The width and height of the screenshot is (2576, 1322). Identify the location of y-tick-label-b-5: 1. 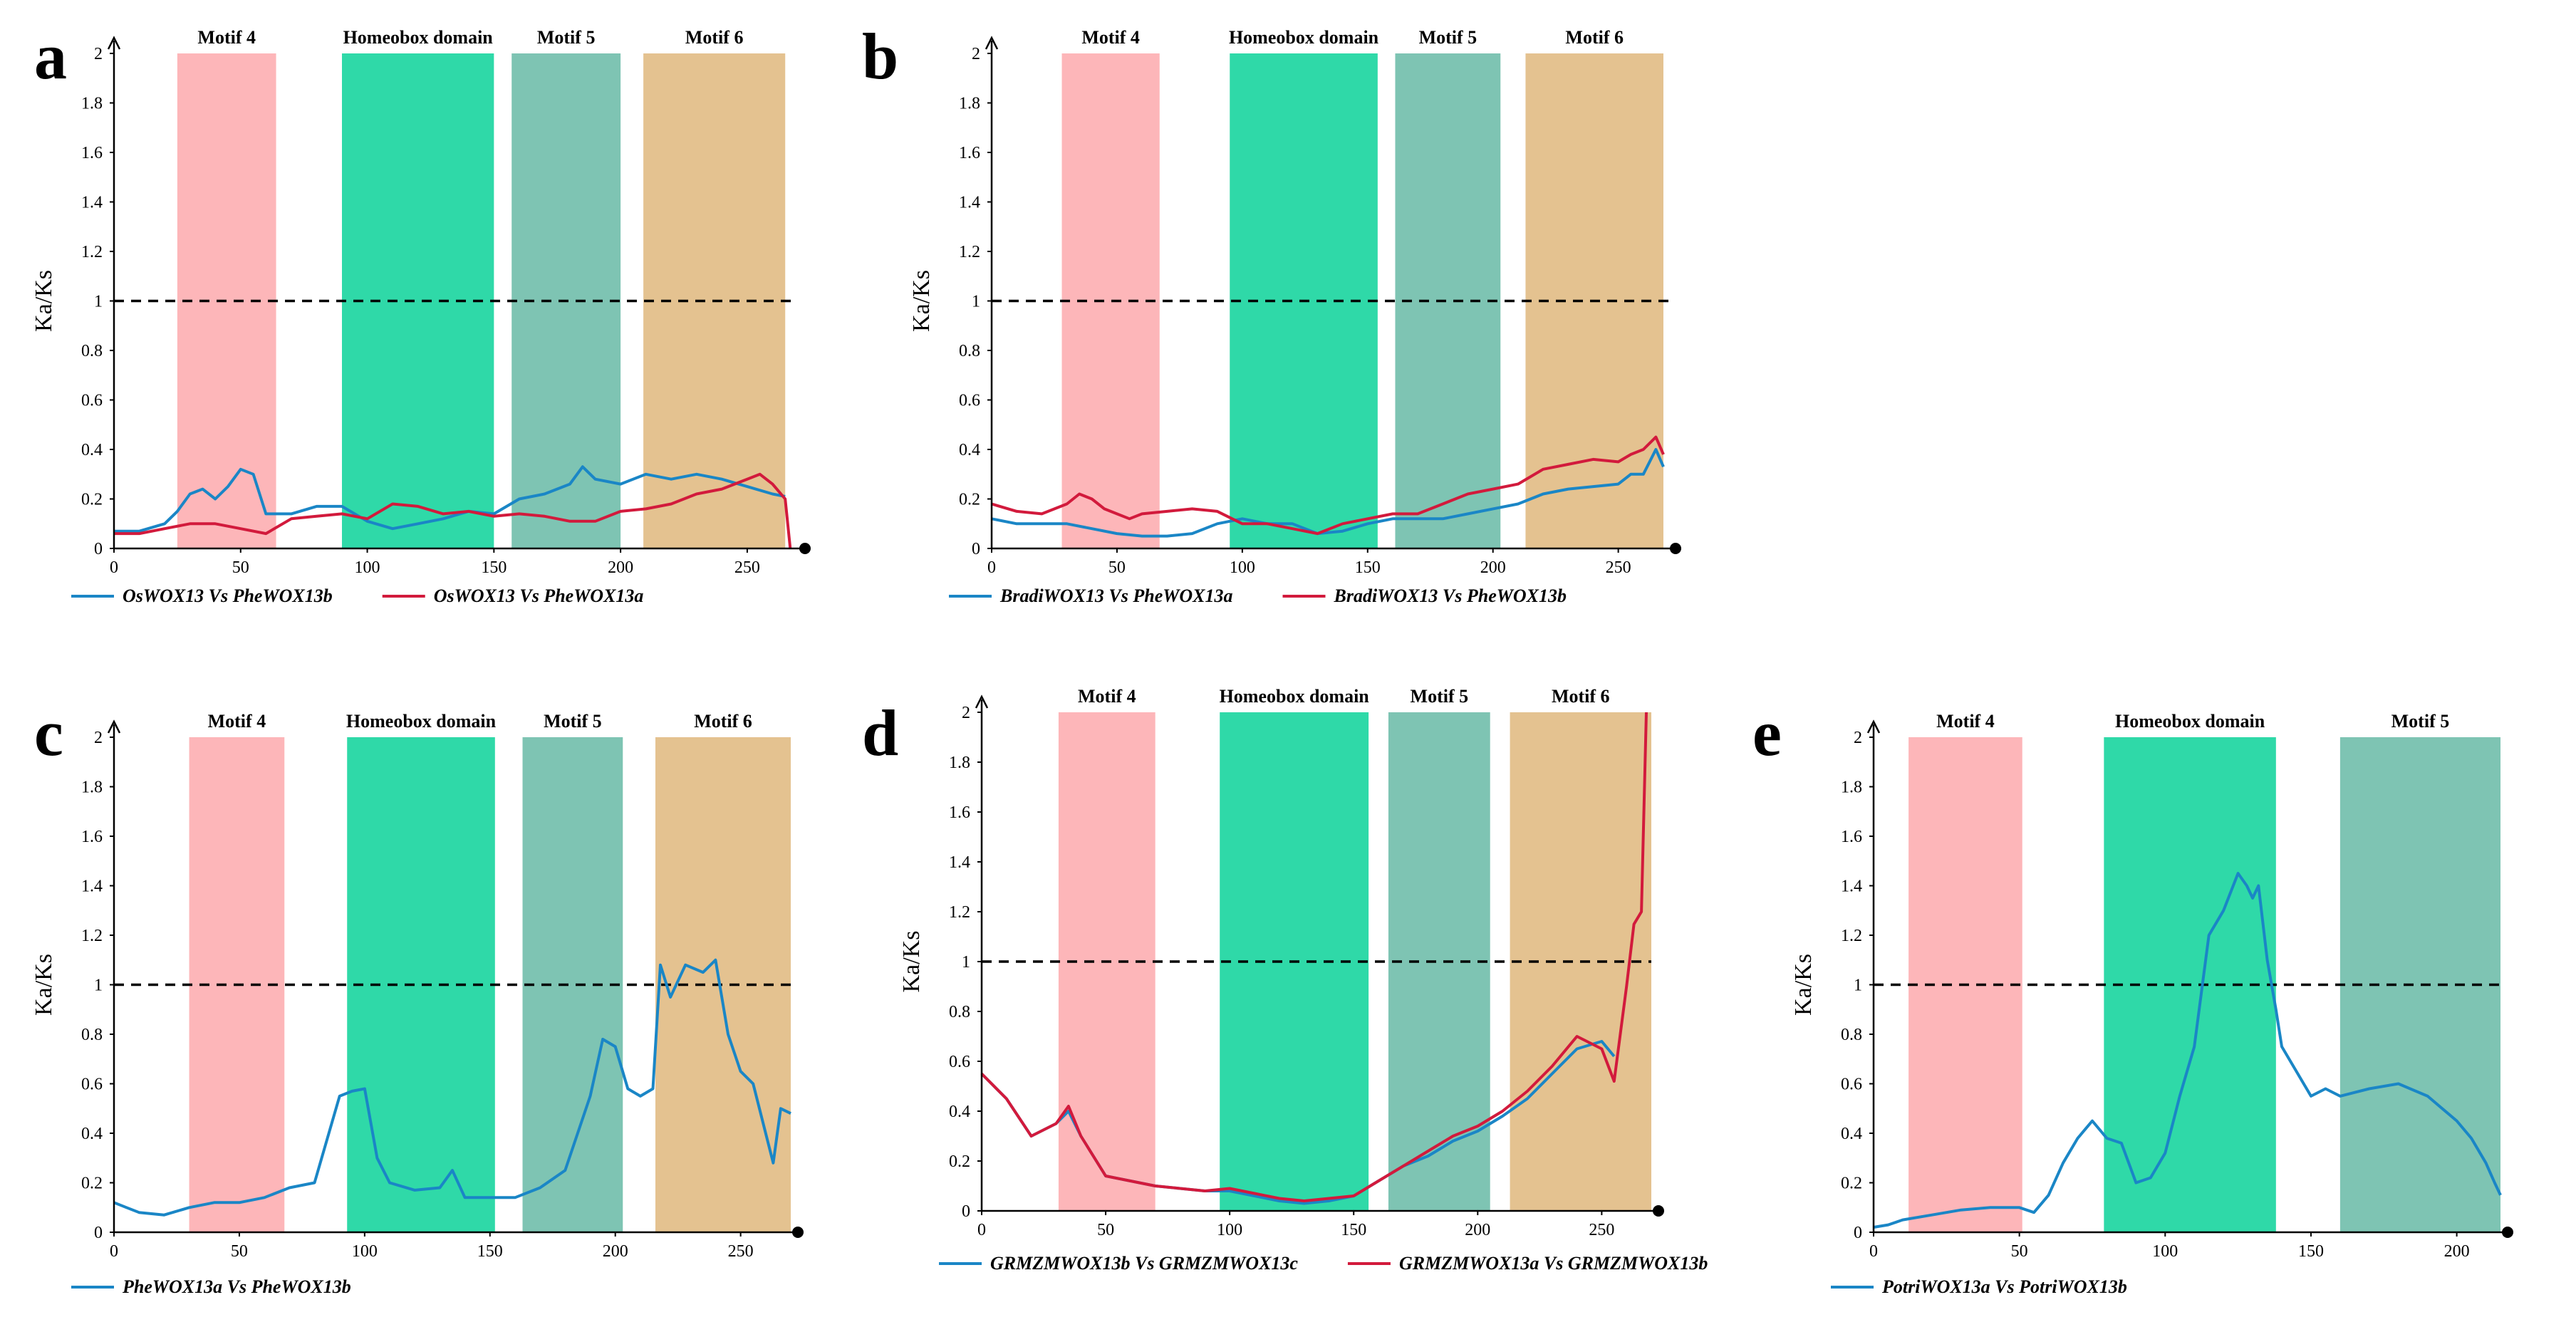
(976, 302).